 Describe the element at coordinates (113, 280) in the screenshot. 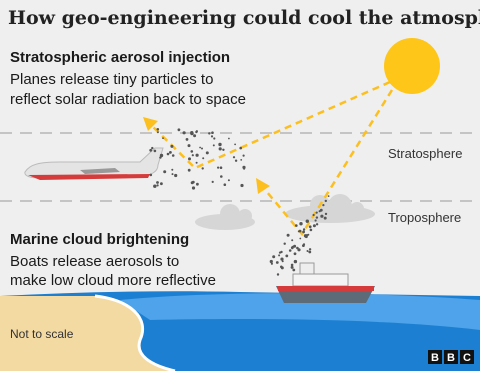

I see `section-text: make low cloud more reflective` at that location.